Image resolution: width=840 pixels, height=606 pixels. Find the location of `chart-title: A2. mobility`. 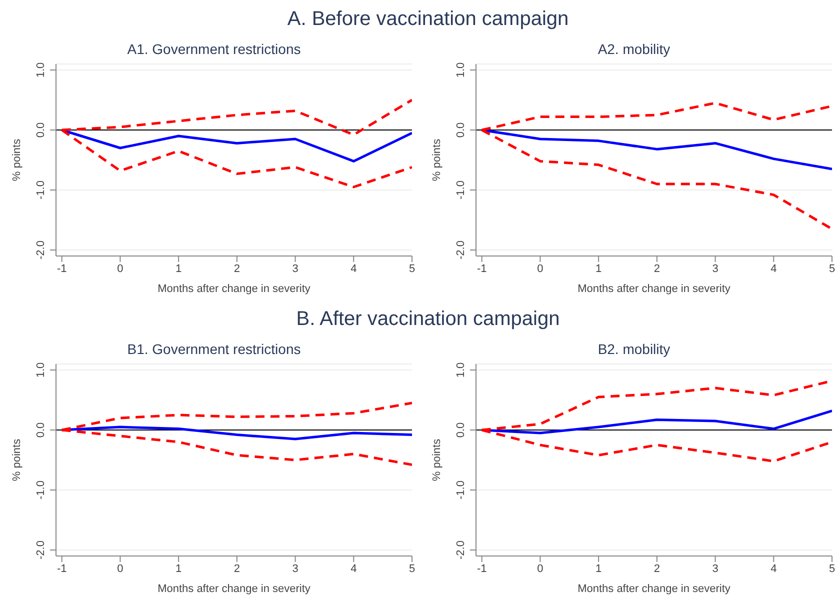

chart-title: A2. mobility is located at coordinates (634, 49).